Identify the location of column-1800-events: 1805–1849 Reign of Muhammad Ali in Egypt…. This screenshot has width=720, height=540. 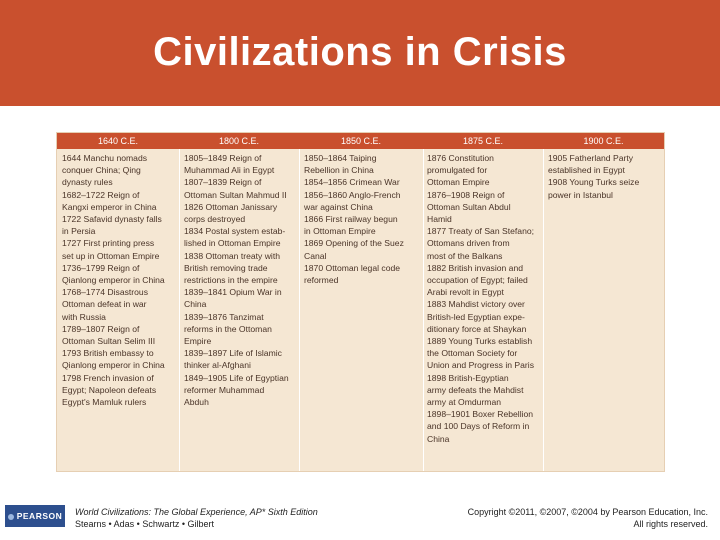
(236, 280).